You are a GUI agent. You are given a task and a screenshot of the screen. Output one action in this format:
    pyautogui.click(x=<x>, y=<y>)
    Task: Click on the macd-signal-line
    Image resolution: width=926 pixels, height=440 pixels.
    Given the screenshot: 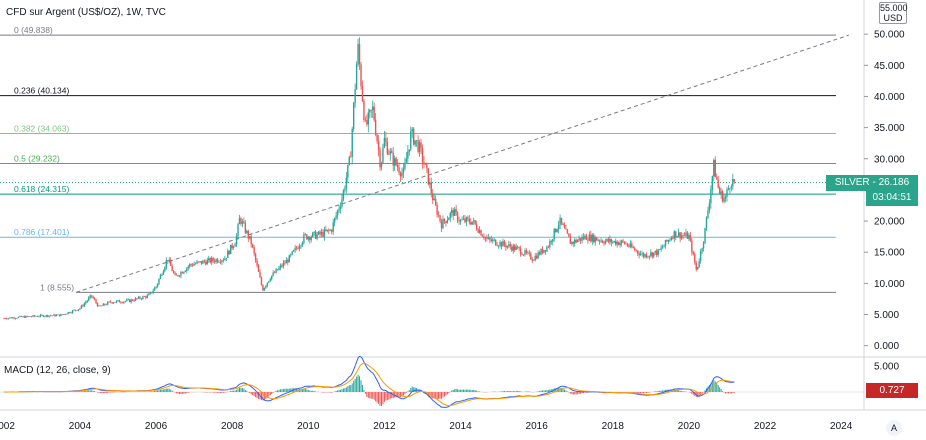 What is the action you would take?
    pyautogui.click(x=369, y=384)
    